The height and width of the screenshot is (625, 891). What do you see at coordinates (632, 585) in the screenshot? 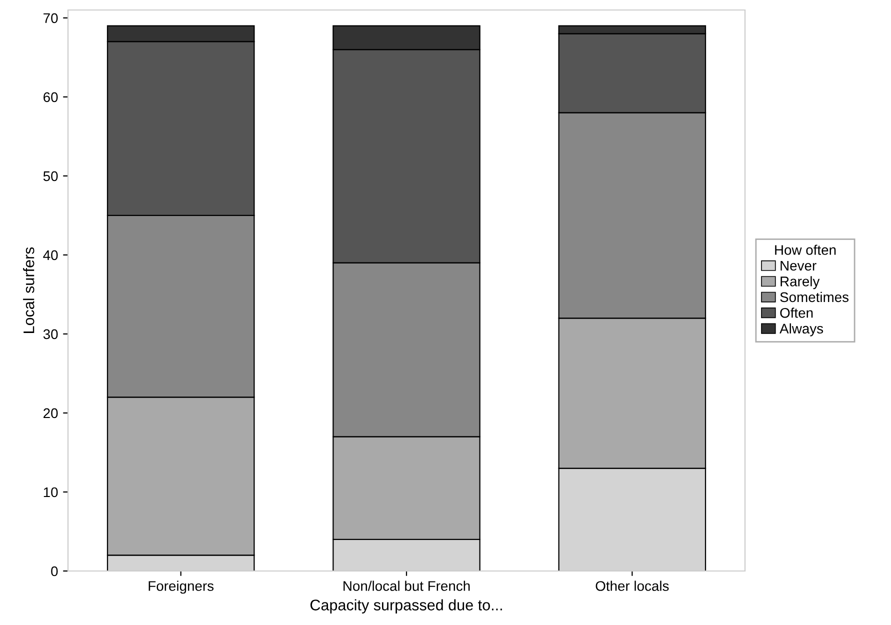
I see `x-tick-label: Other locals` at bounding box center [632, 585].